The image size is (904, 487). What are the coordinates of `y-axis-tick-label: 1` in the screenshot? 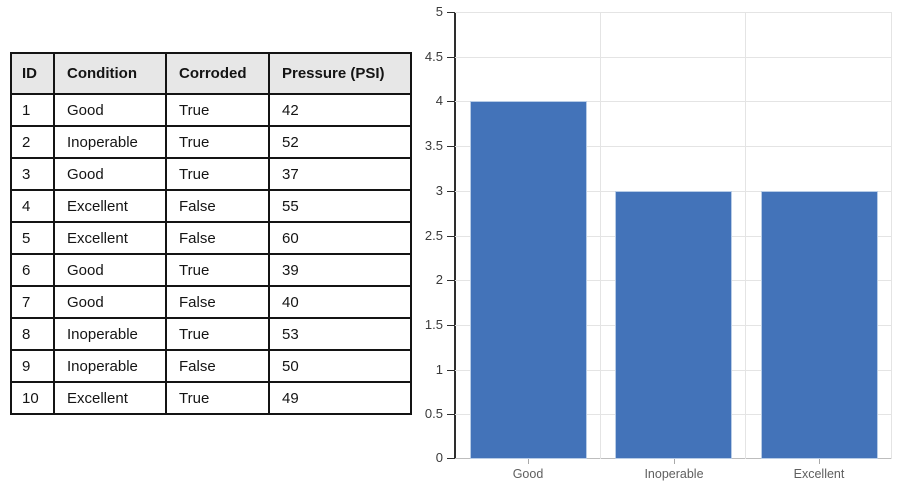 It's located at (439, 369).